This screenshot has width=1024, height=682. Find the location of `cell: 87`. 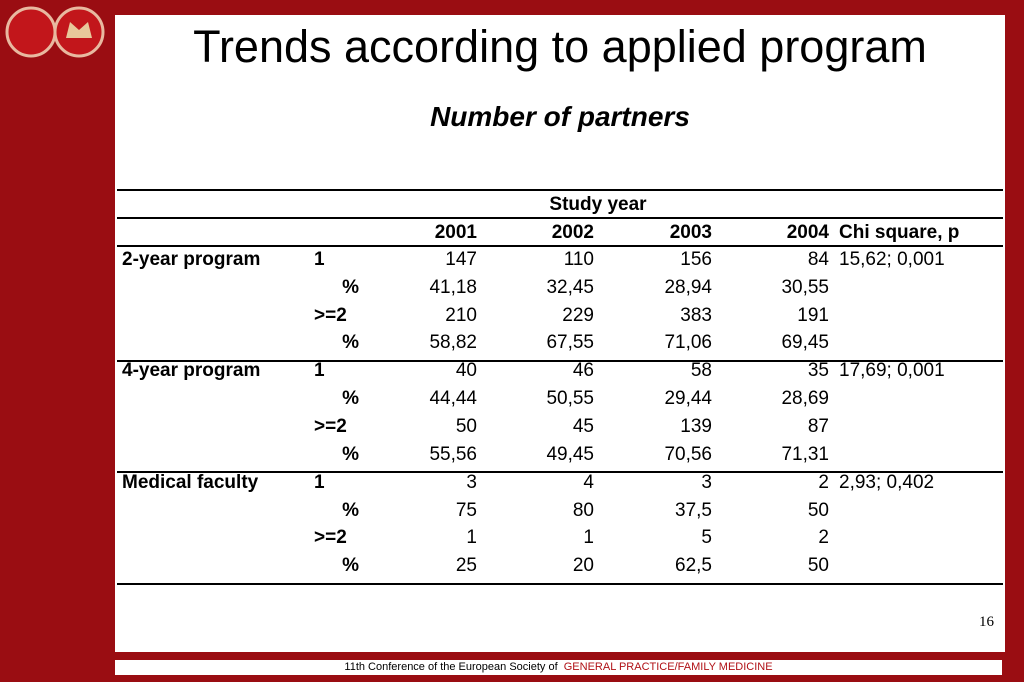

cell: 87 is located at coordinates (818, 426).